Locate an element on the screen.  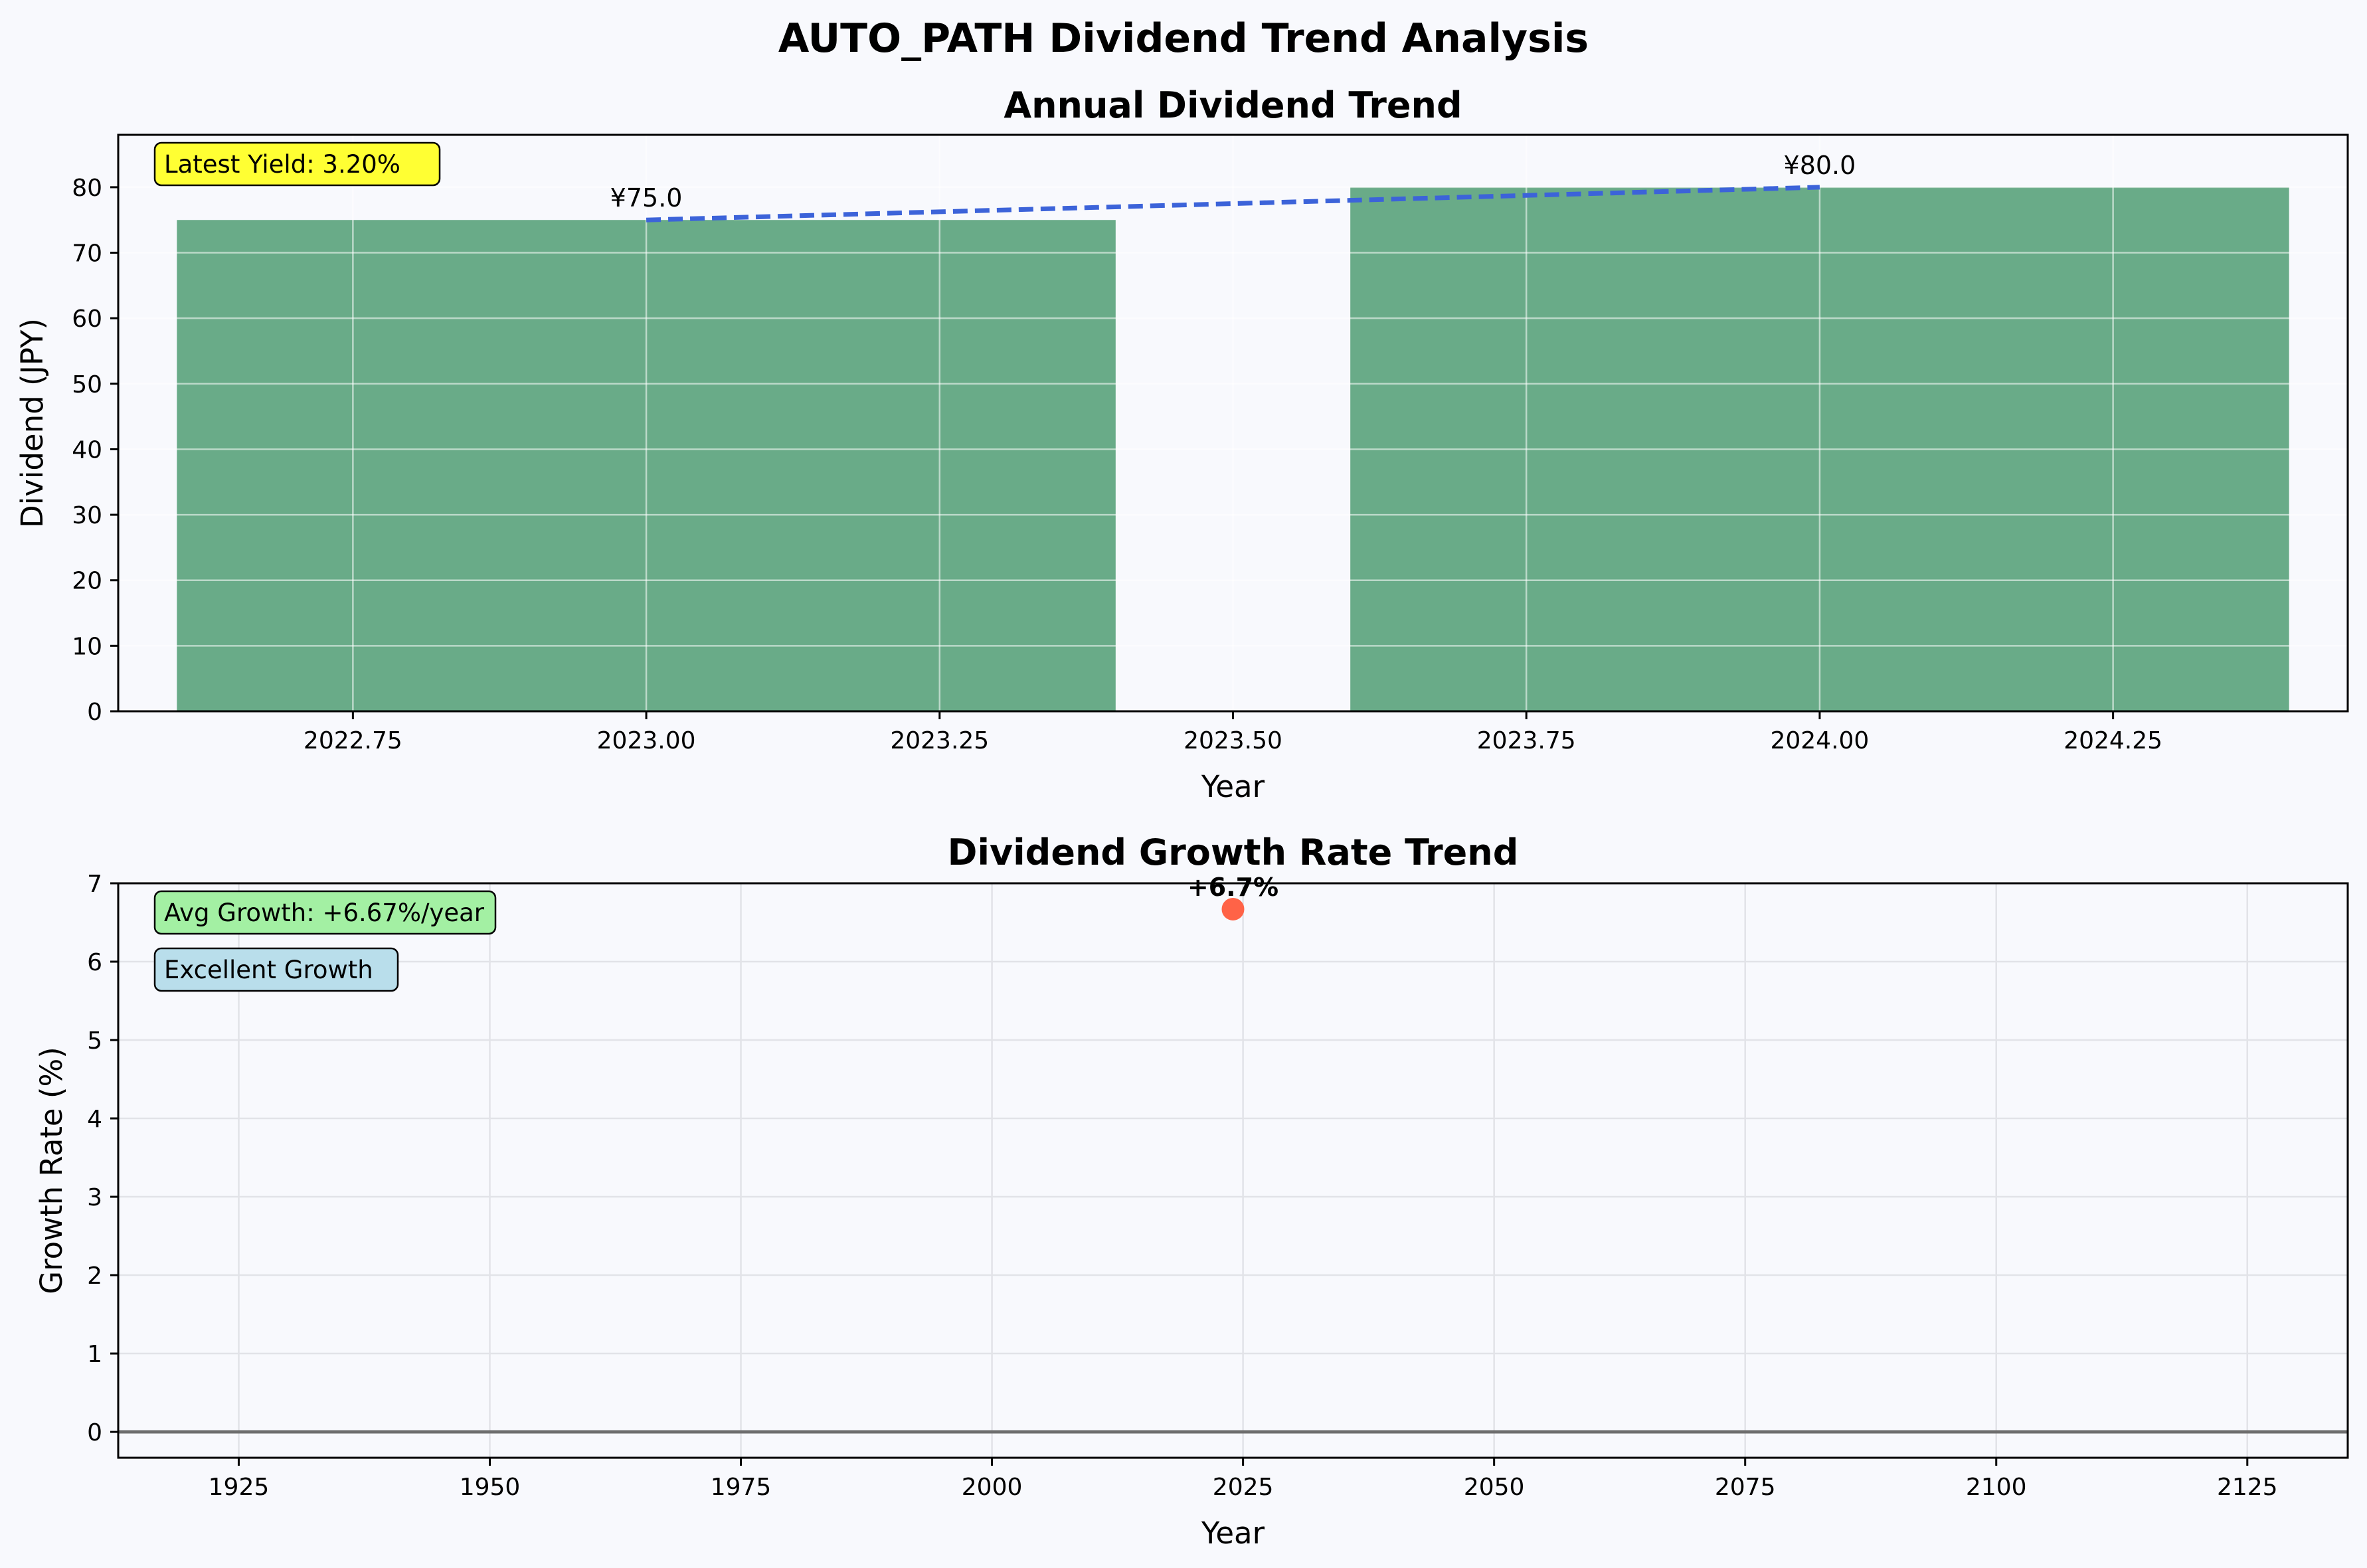
y-tick-label: 50 is located at coordinates (87, 384).